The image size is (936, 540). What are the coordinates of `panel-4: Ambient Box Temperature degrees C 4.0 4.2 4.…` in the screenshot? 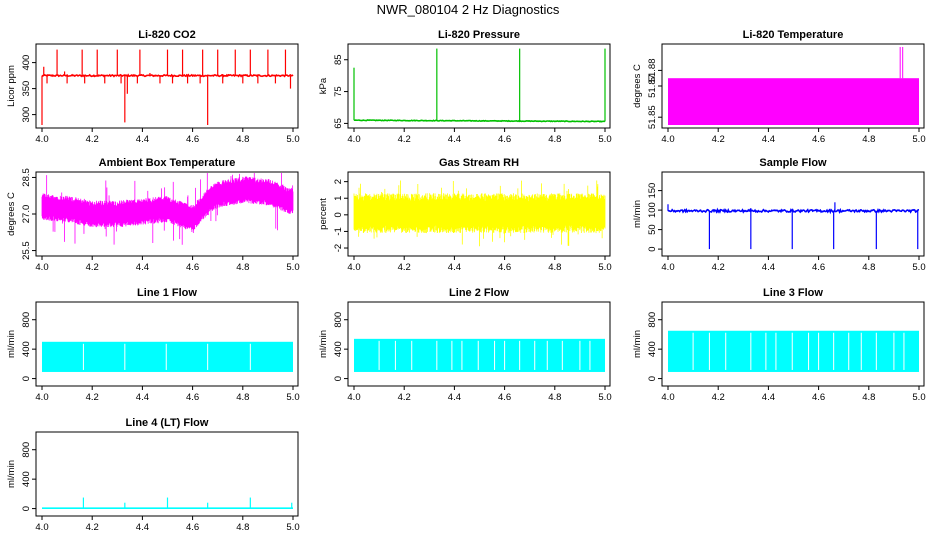 It's located at (153, 215).